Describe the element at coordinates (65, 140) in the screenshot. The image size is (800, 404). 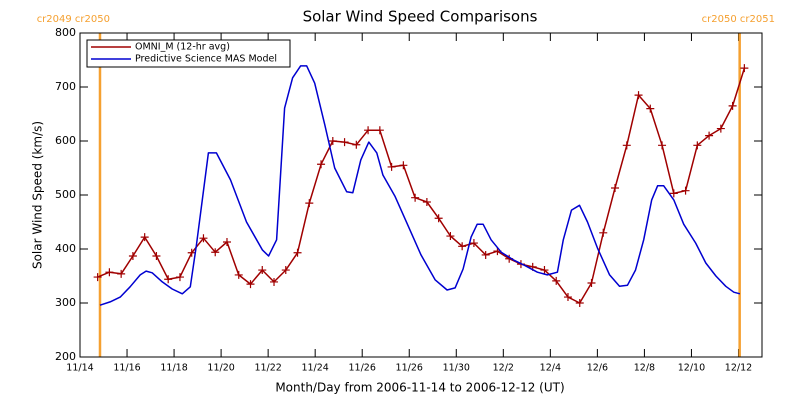
I see `y-tick-label: 600` at that location.